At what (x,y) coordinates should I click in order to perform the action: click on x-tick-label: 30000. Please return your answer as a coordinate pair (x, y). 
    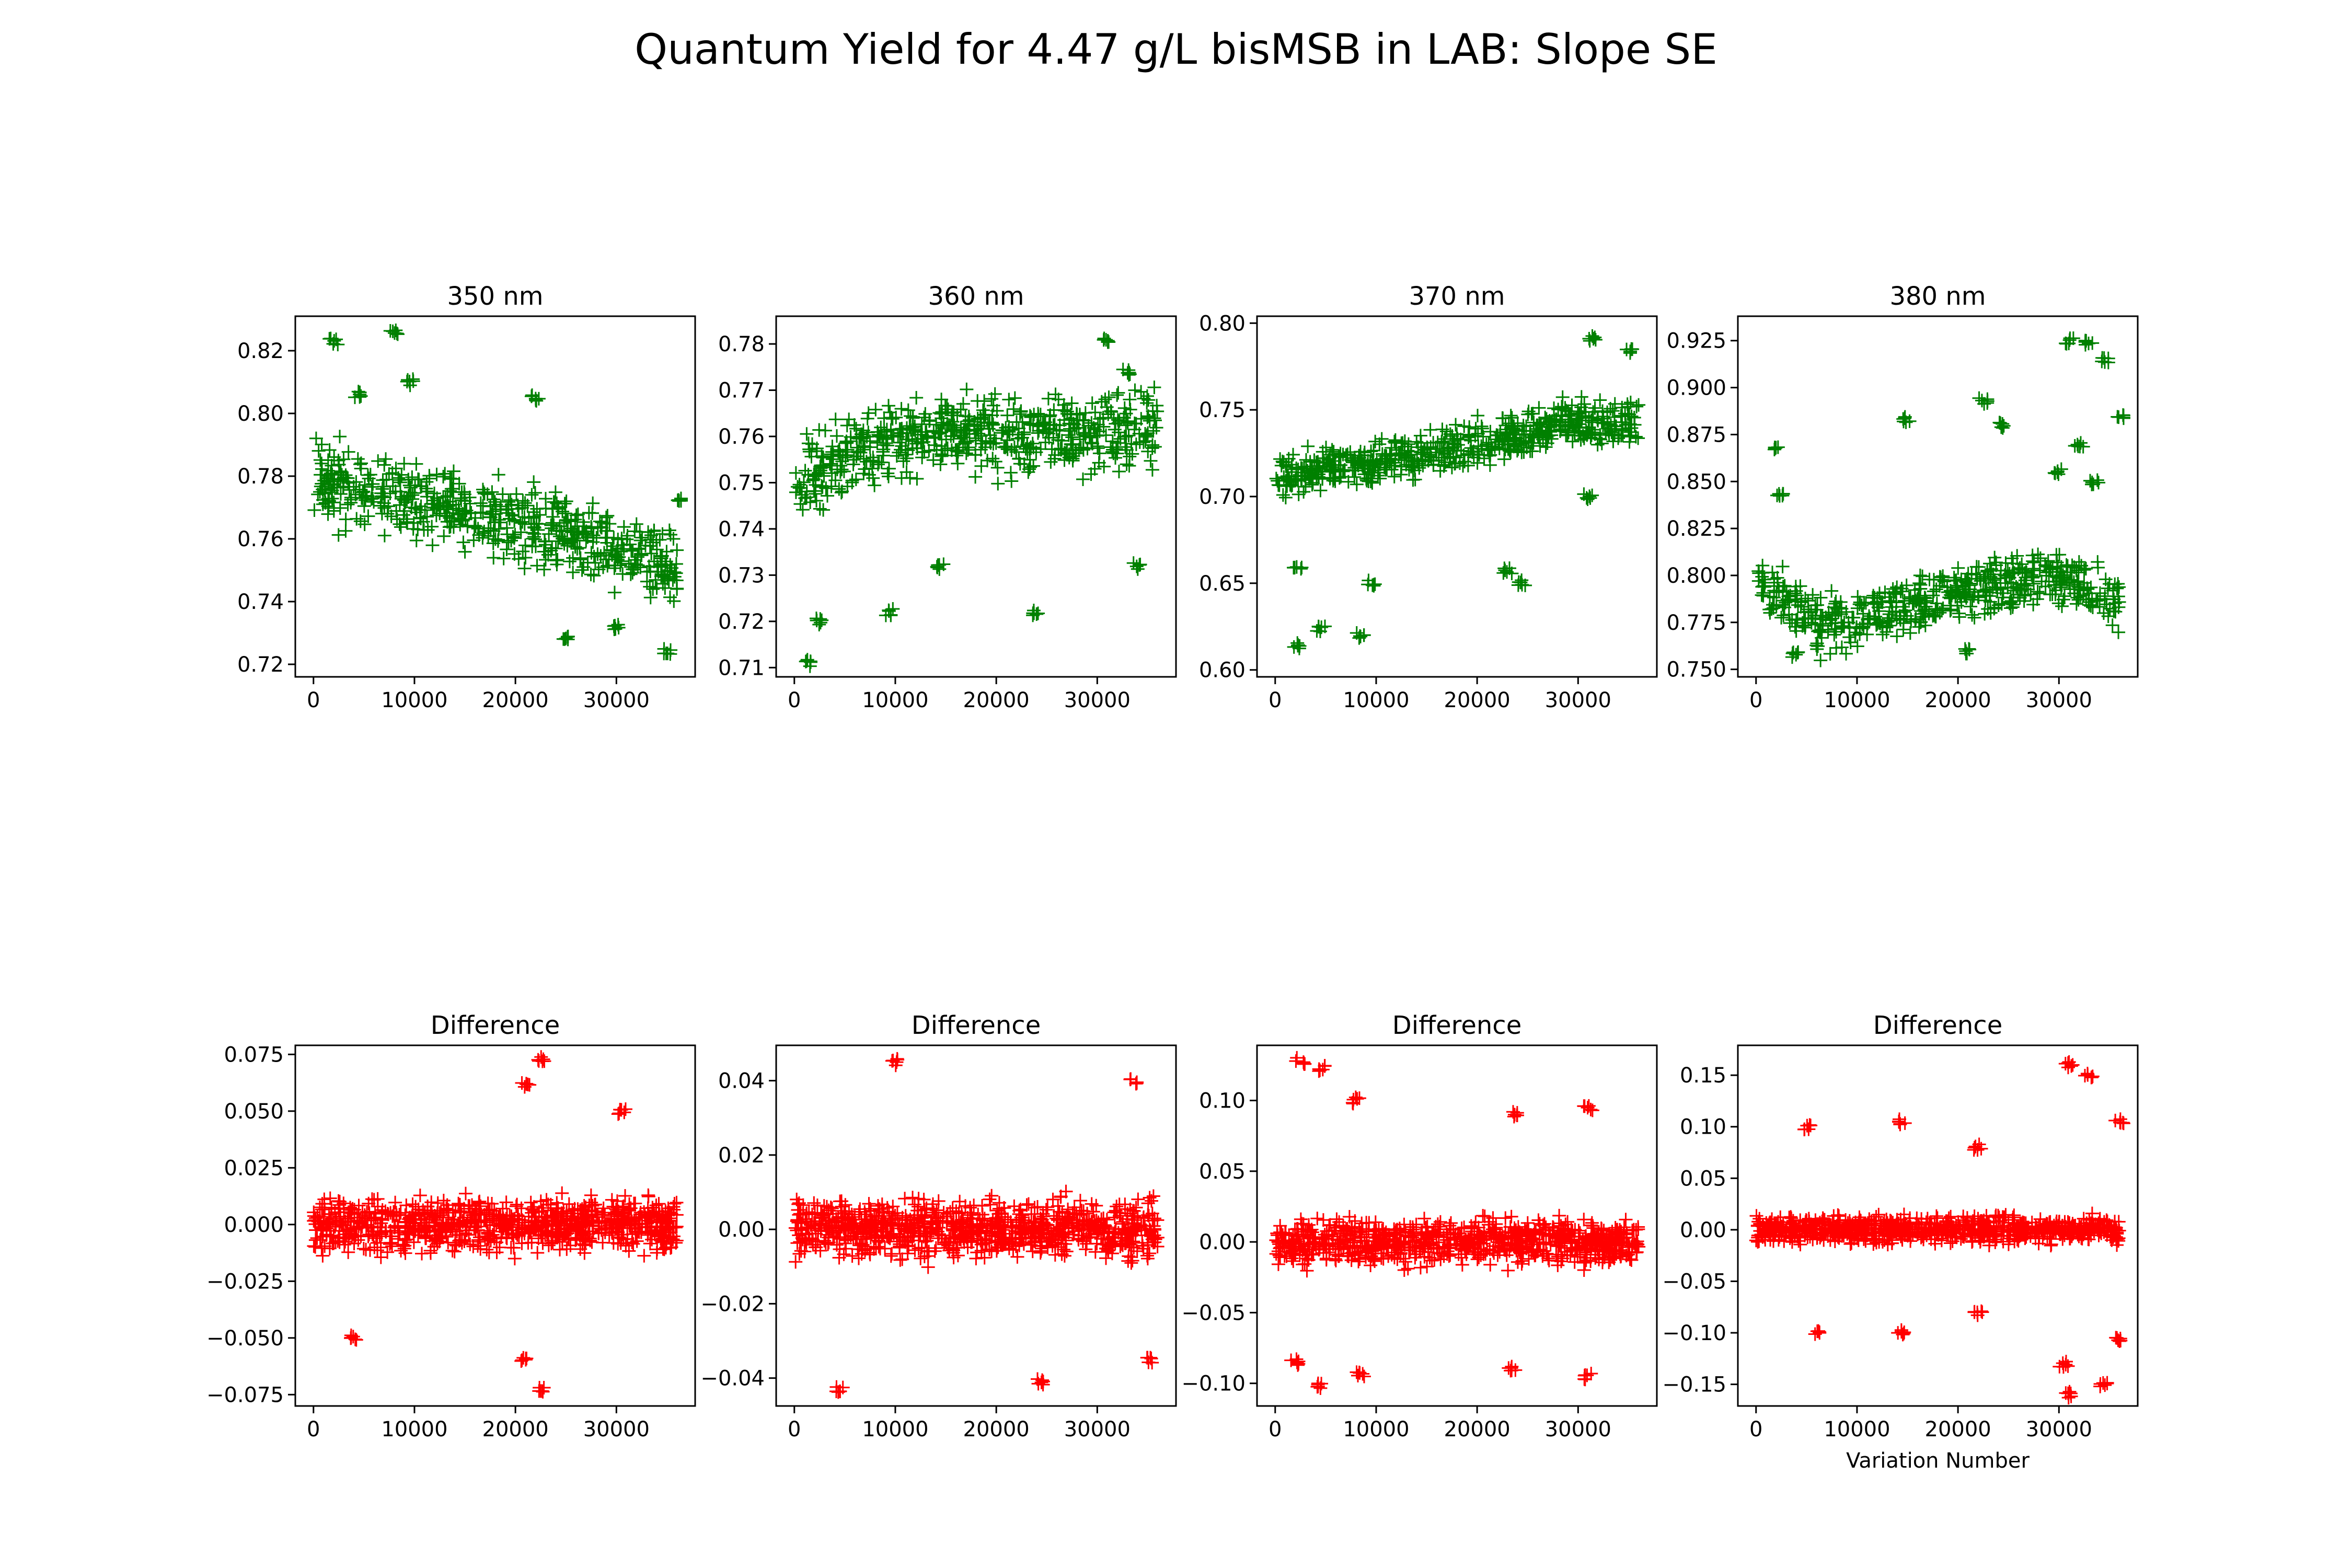
    Looking at the image, I should click on (1097, 700).